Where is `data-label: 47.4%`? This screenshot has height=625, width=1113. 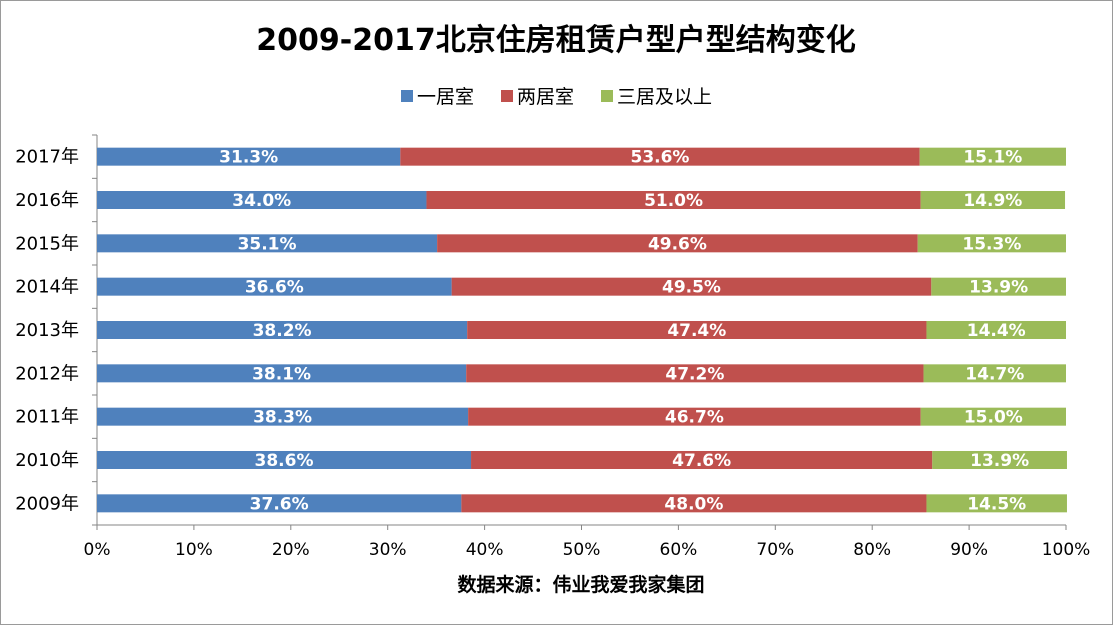 data-label: 47.4% is located at coordinates (696, 331).